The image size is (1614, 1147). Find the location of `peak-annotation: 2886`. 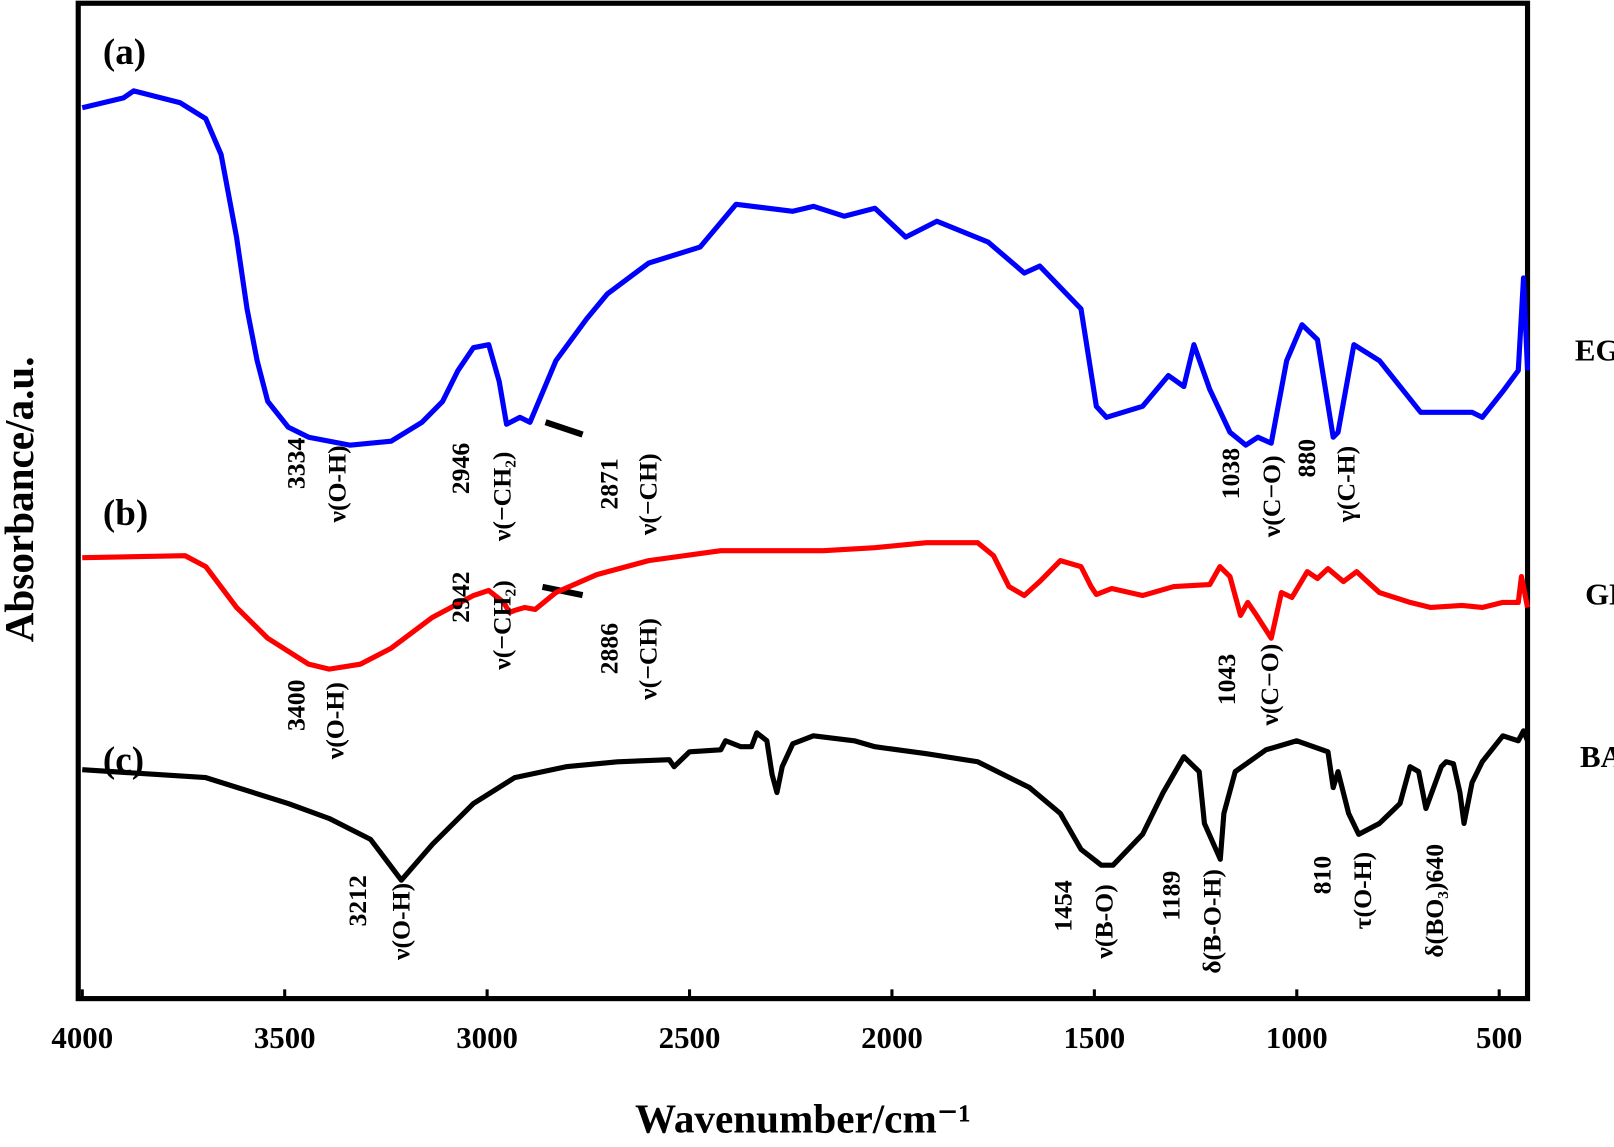

peak-annotation: 2886 is located at coordinates (608, 649).